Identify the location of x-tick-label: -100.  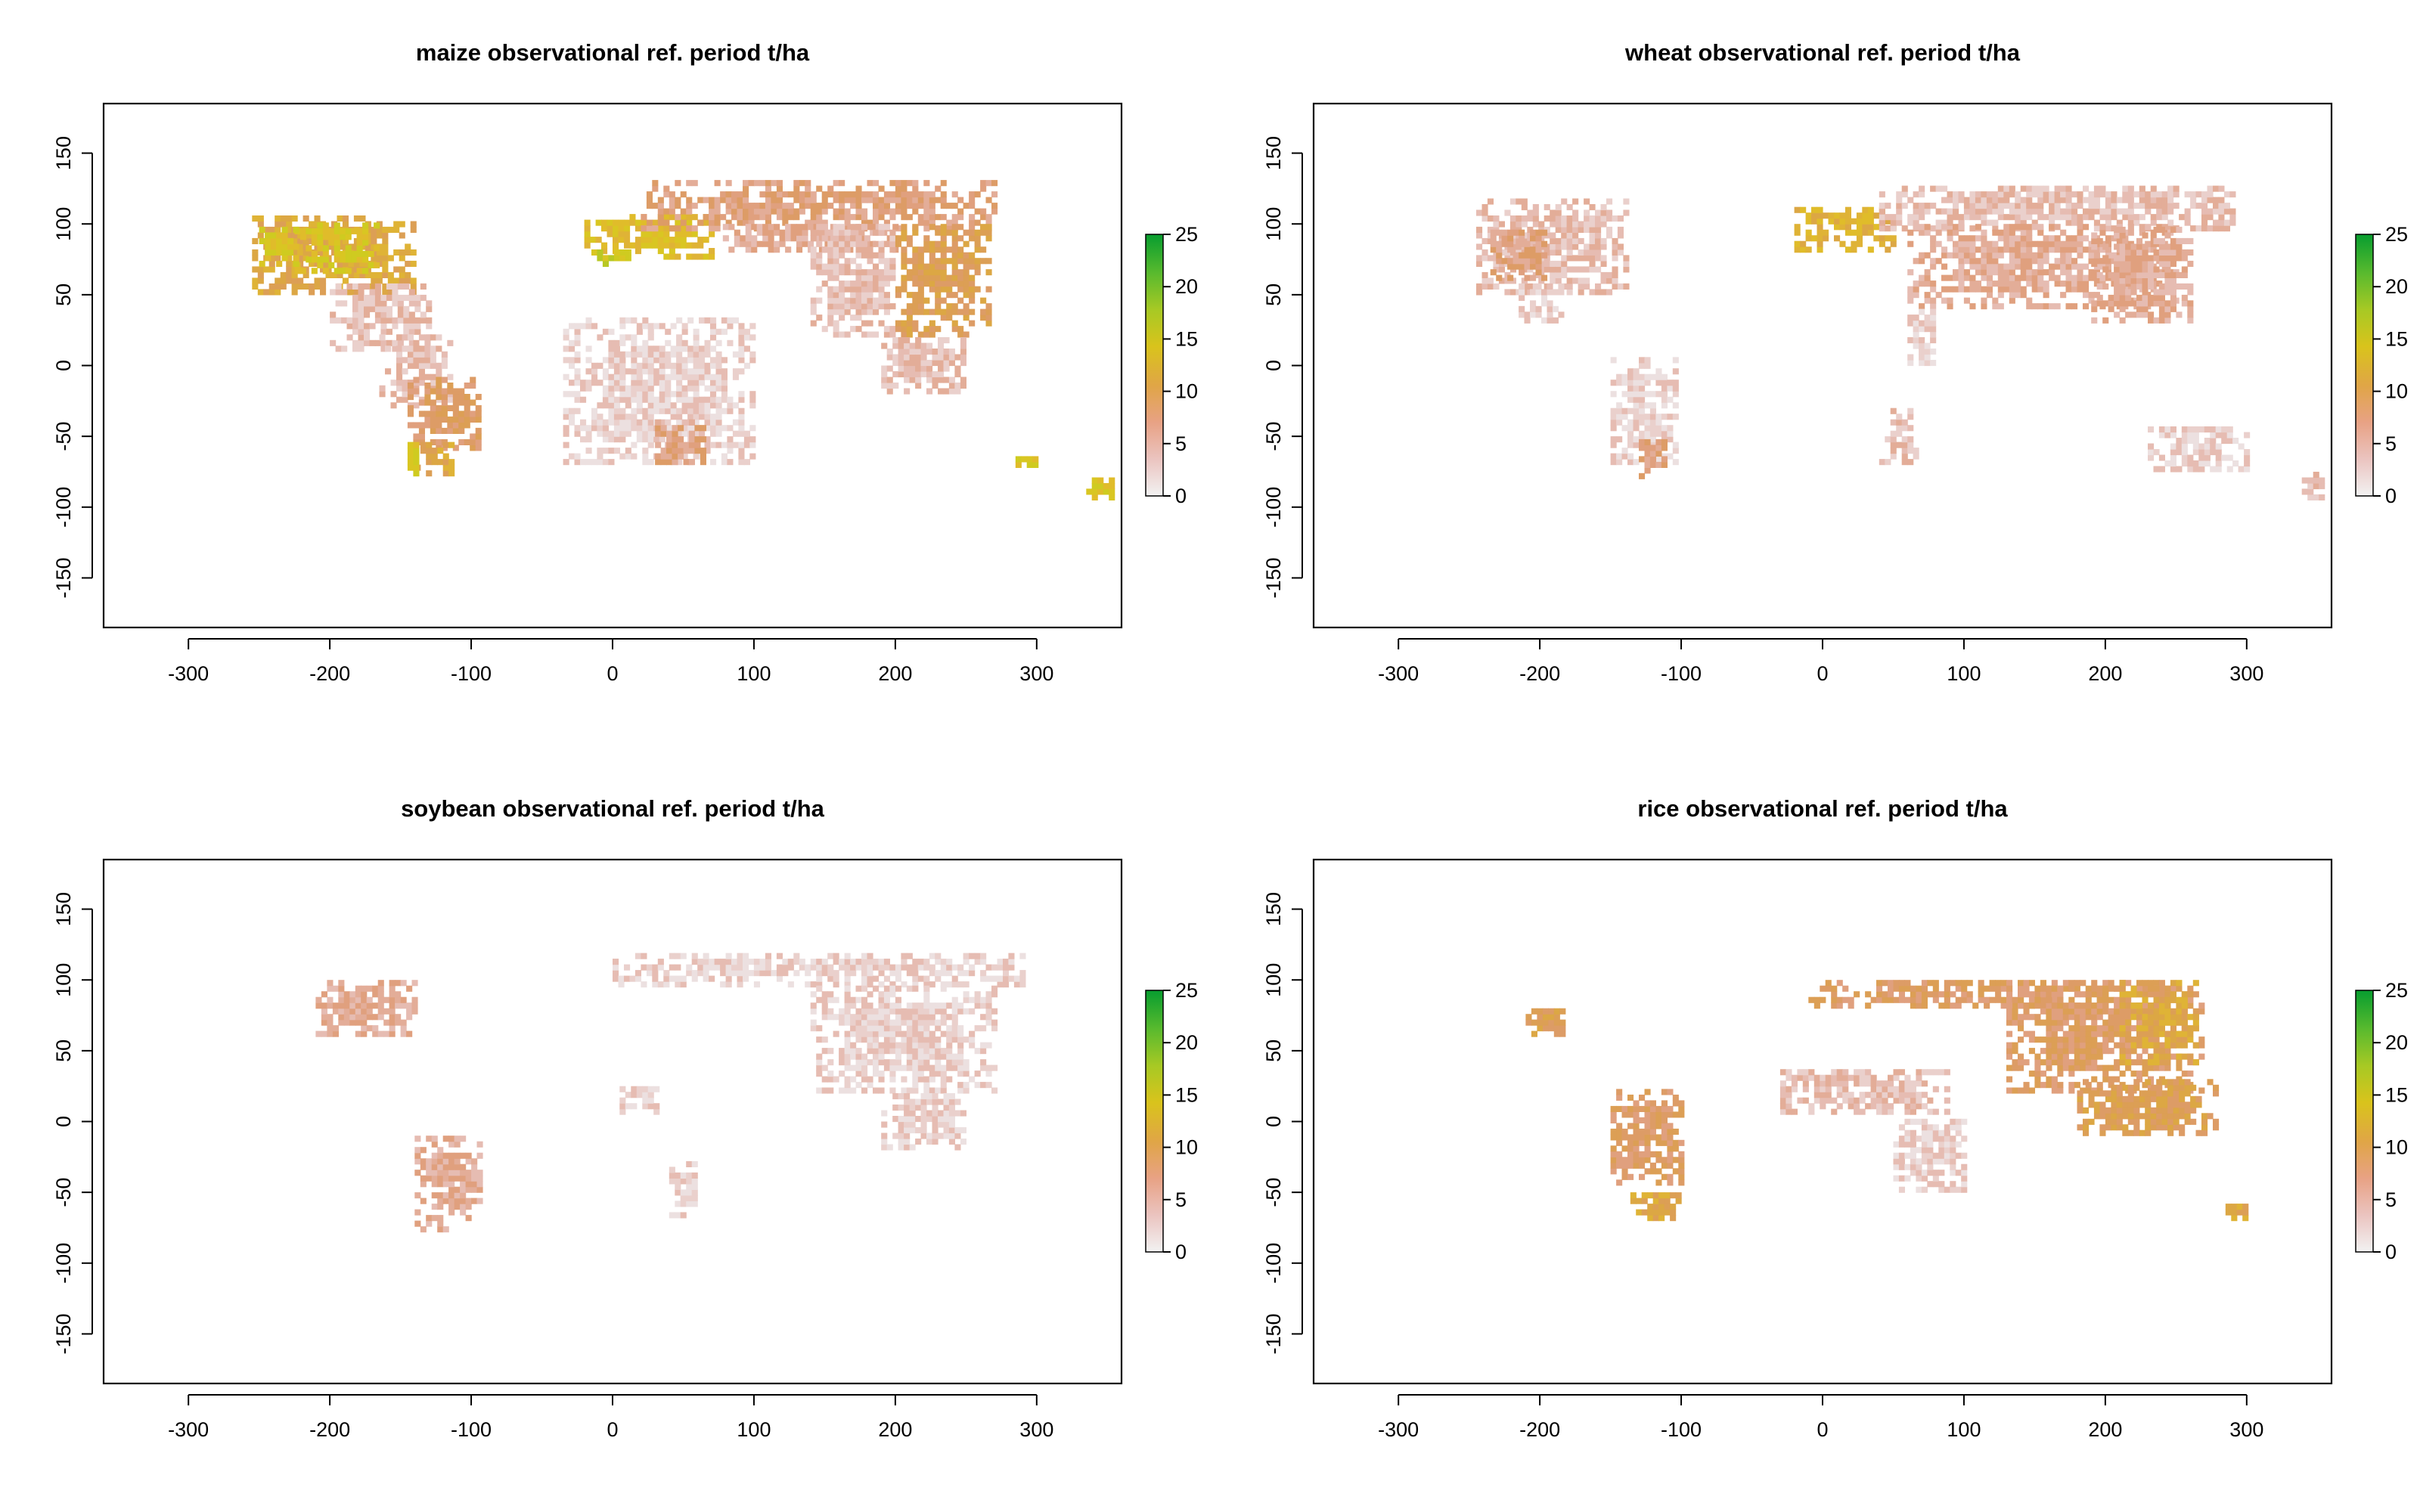
(471, 673).